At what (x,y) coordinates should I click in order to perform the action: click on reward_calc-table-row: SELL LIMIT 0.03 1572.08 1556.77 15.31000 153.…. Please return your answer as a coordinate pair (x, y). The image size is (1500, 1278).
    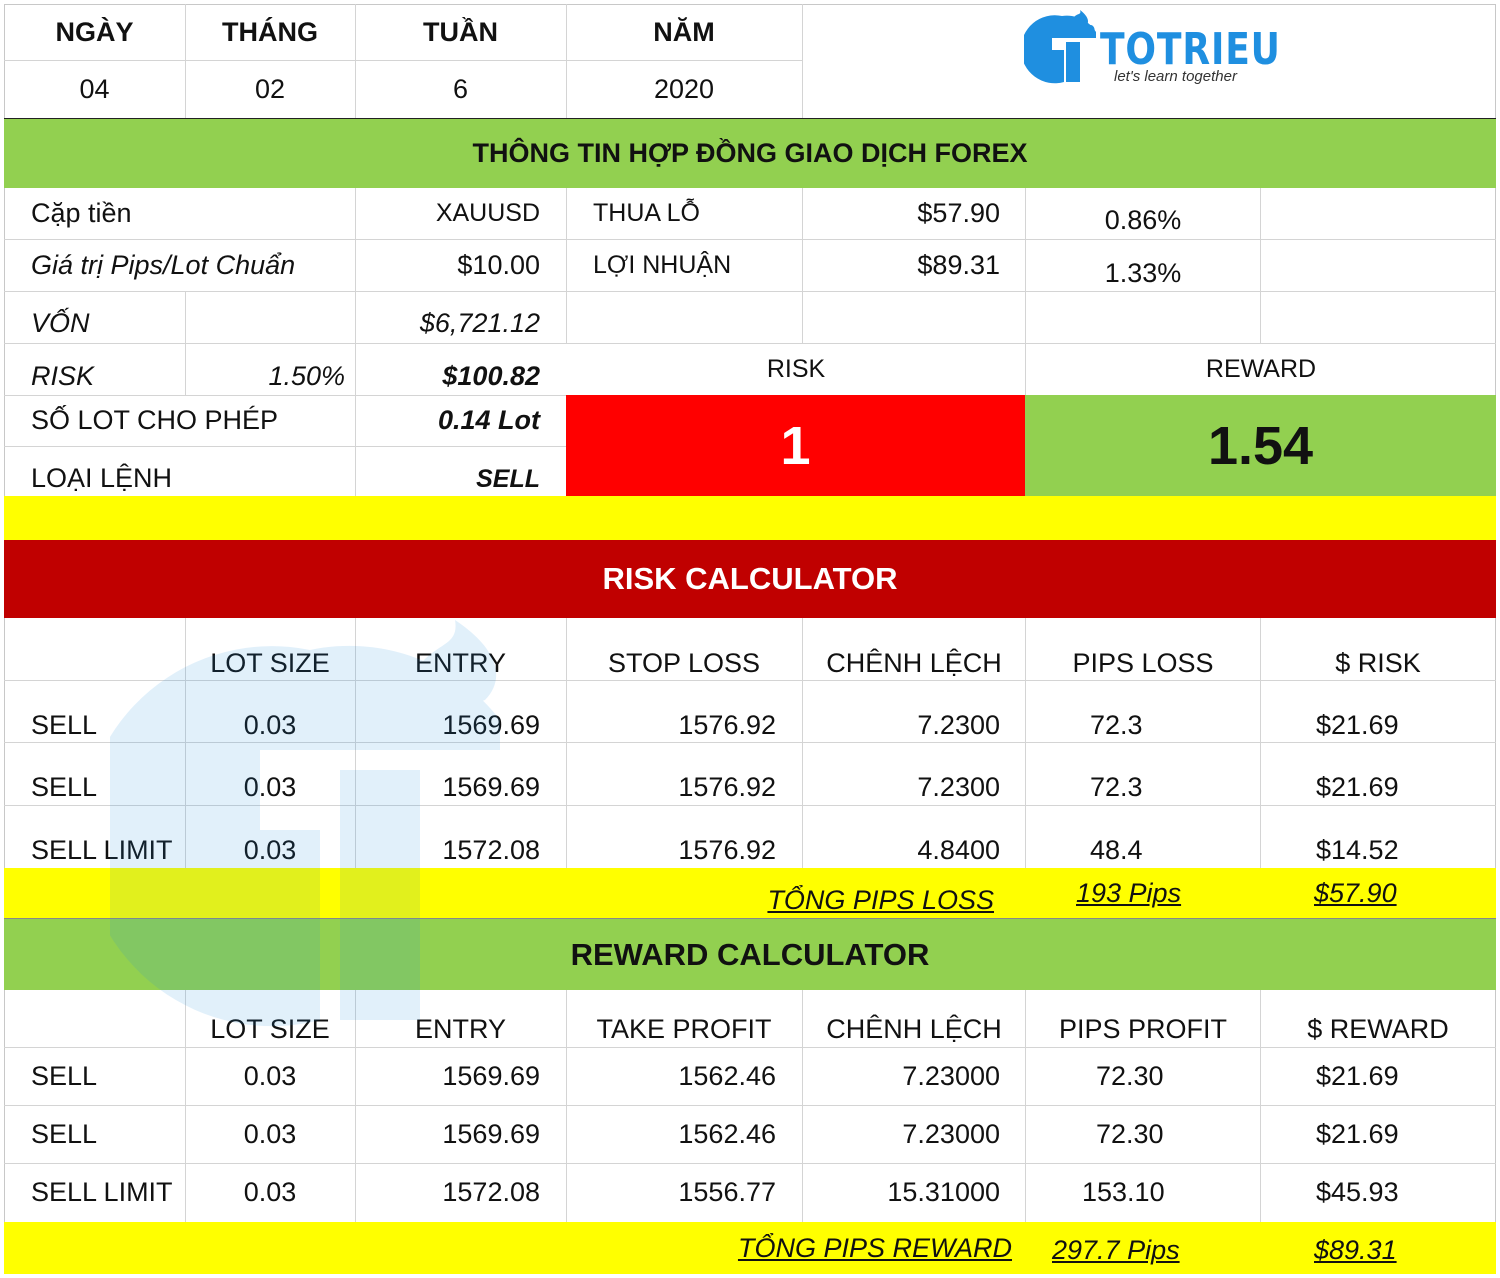
    Looking at the image, I should click on (750, 1192).